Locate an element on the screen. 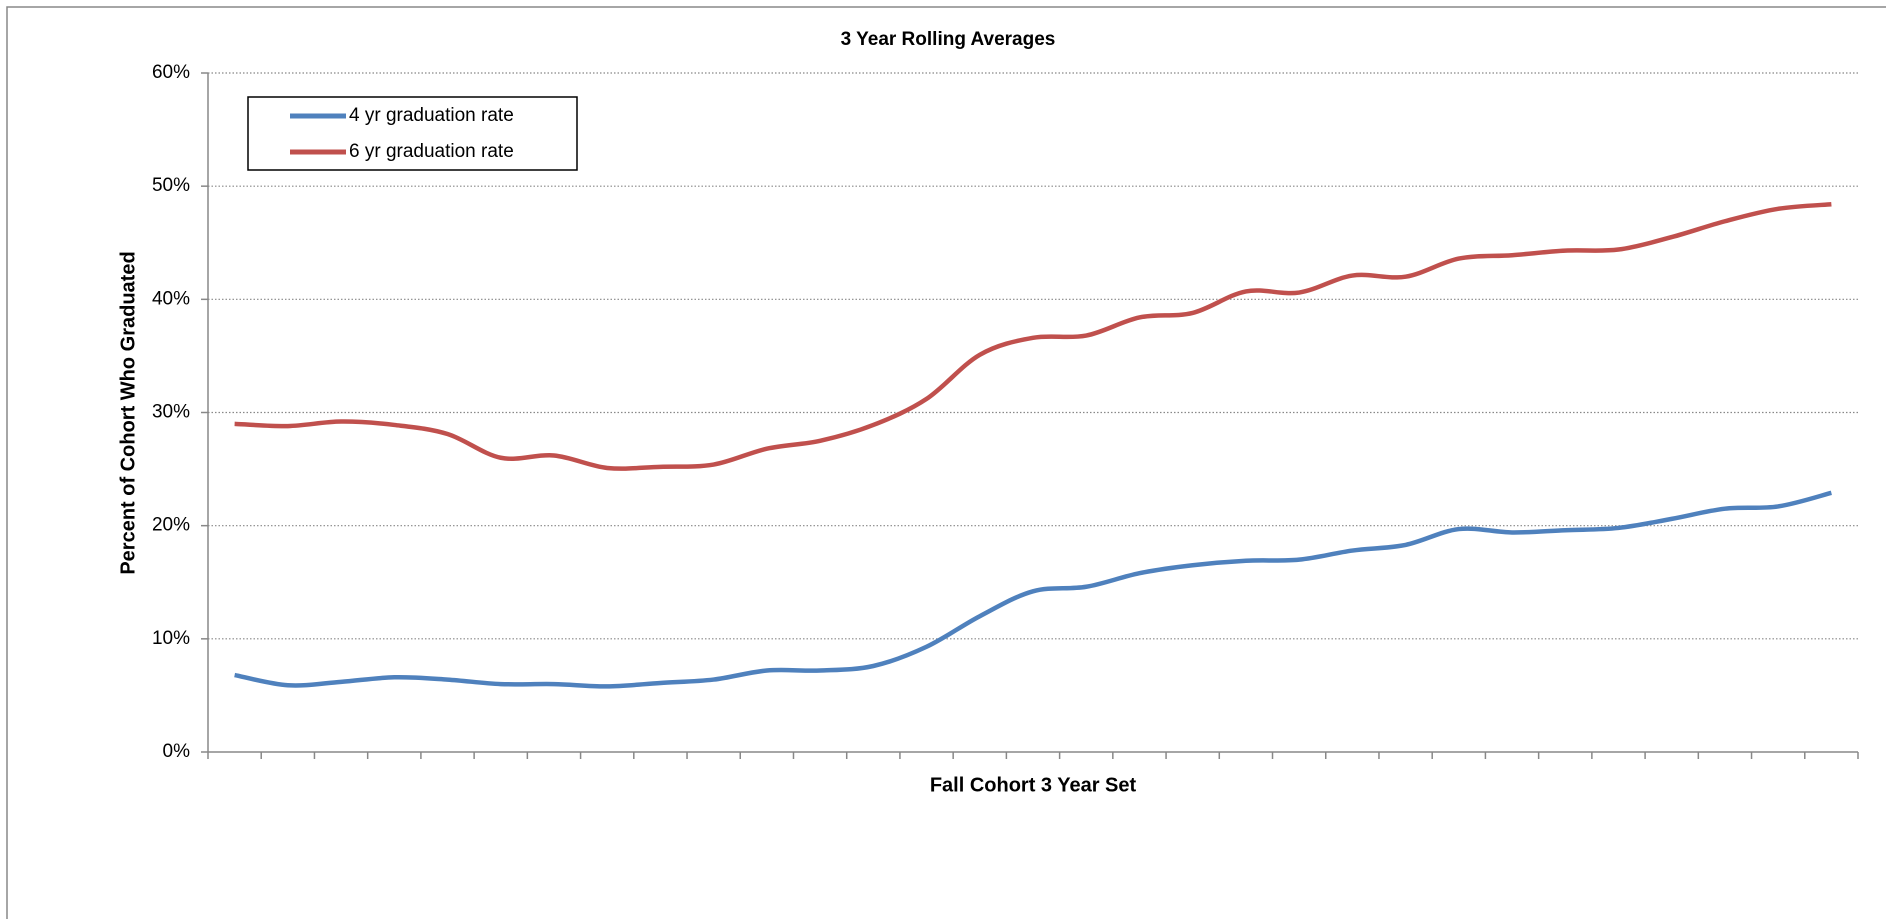  legend-label: 6 yr graduation rate is located at coordinates (431, 151).